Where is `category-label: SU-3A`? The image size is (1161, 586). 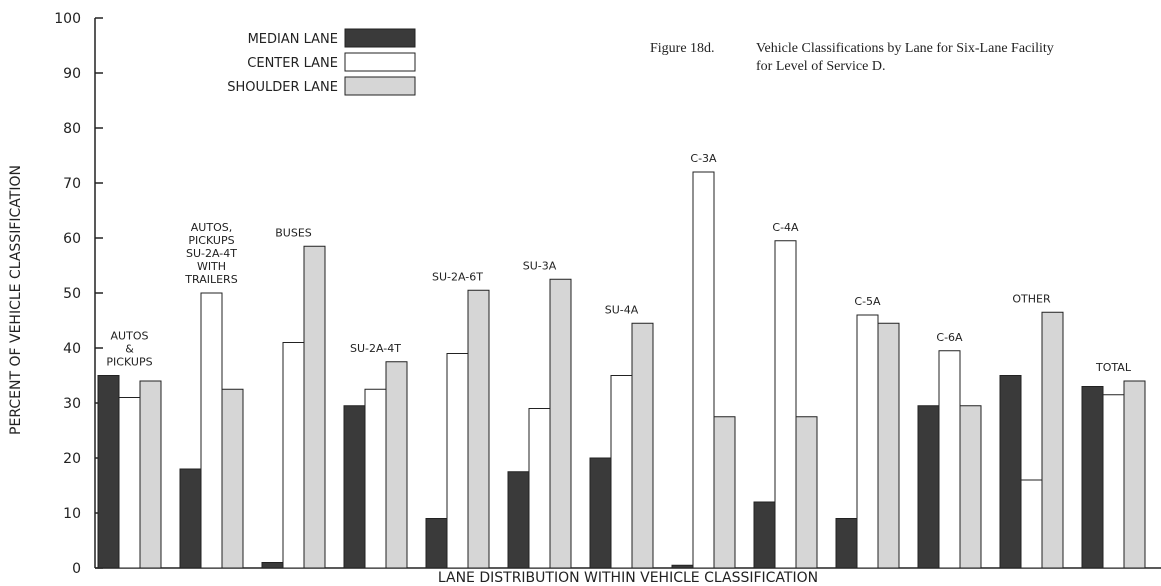
category-label: SU-3A is located at coordinates (540, 265).